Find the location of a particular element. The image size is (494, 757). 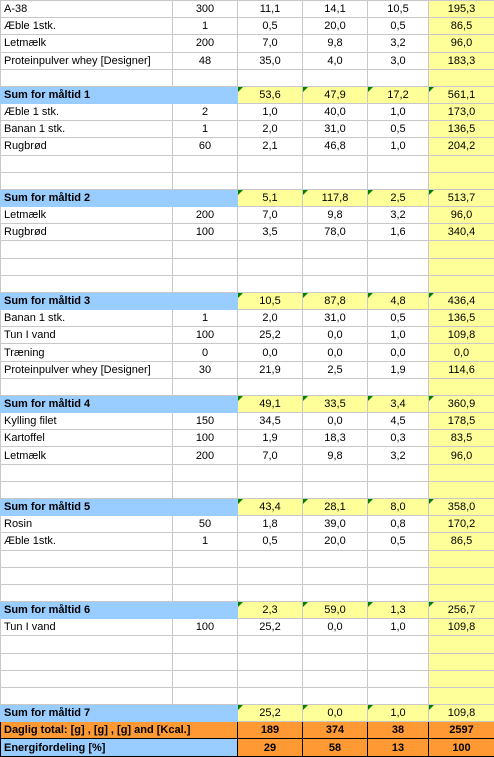

cell: 31,0 is located at coordinates (335, 129).